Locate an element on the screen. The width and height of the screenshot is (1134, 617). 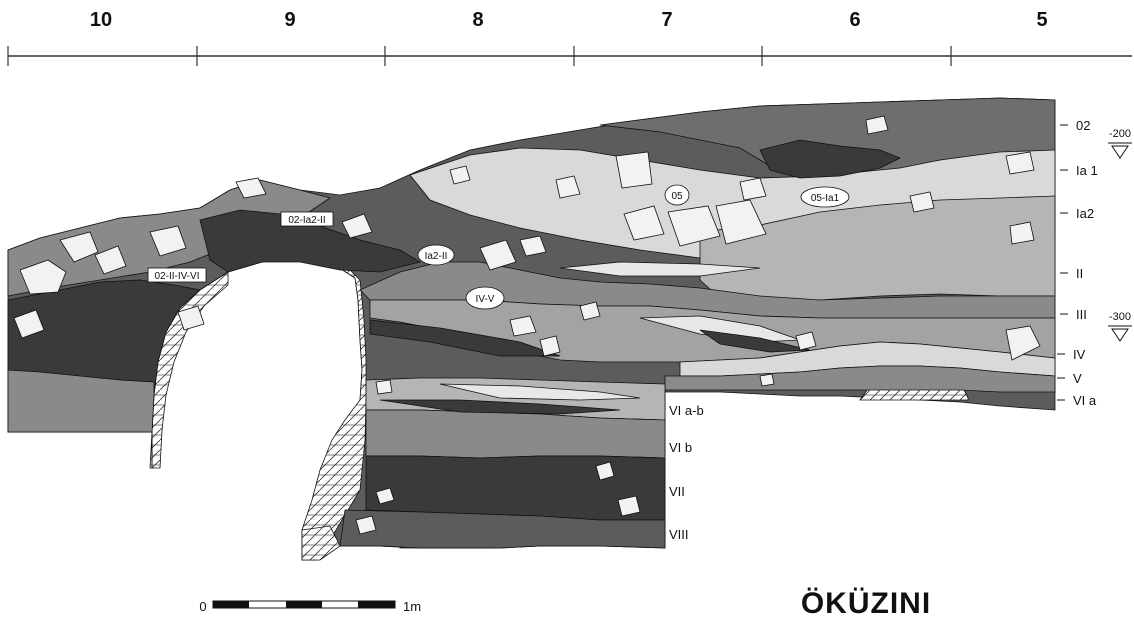
depth-label-300: -300 is located at coordinates (1120, 317).